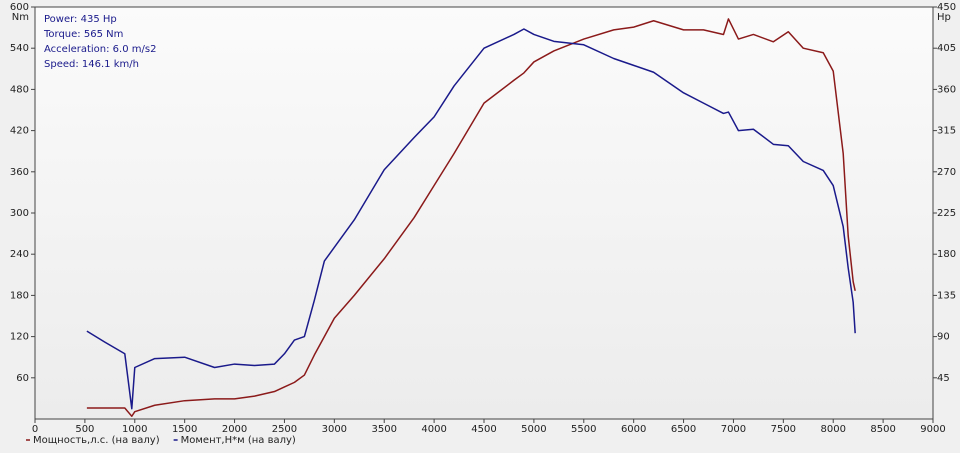 The width and height of the screenshot is (960, 453). Describe the element at coordinates (832, 429) in the screenshot. I see `x-tick-label: 8000` at that location.